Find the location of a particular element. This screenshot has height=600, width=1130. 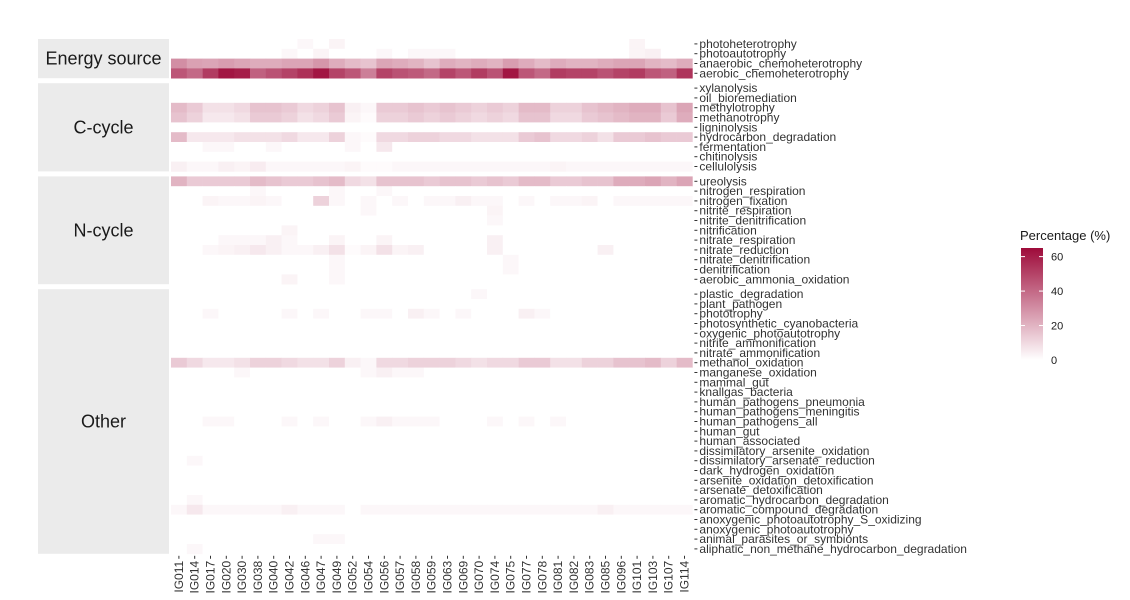

row-label: nitrogen_respiration is located at coordinates (752, 191).